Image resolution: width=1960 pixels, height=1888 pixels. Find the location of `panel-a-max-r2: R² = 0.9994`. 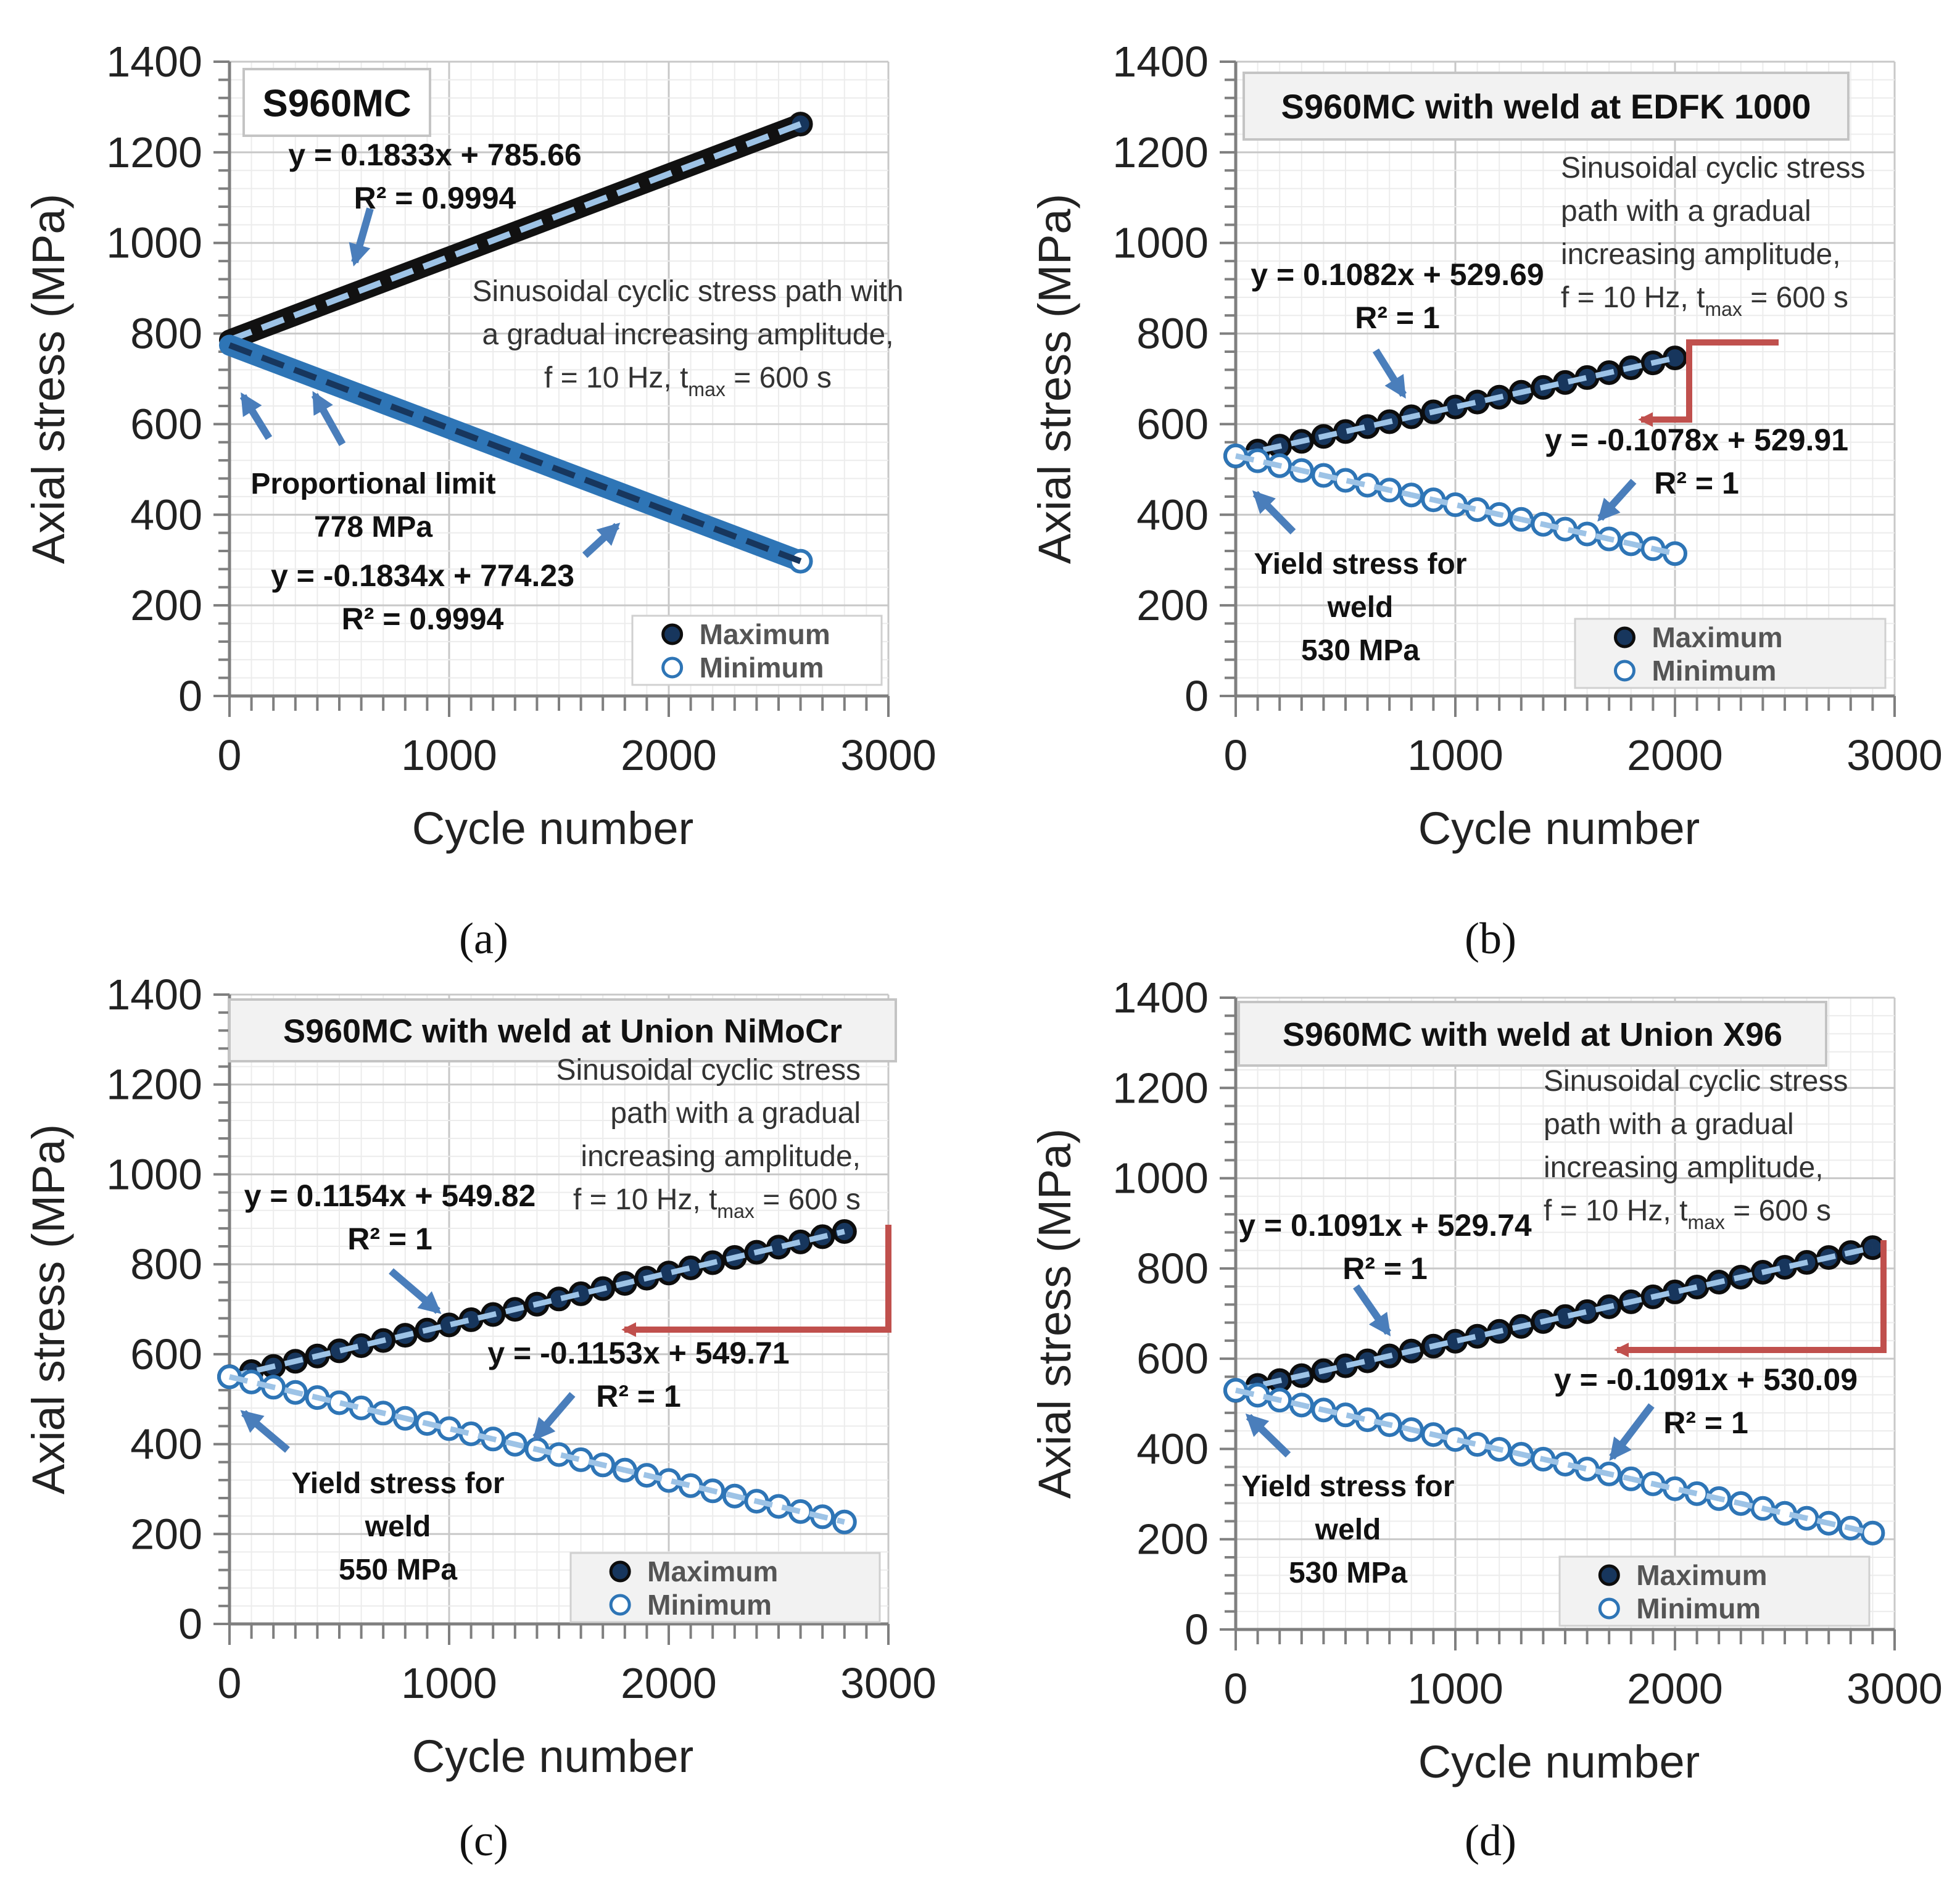

panel-a-max-r2: R² = 0.9994 is located at coordinates (435, 198).